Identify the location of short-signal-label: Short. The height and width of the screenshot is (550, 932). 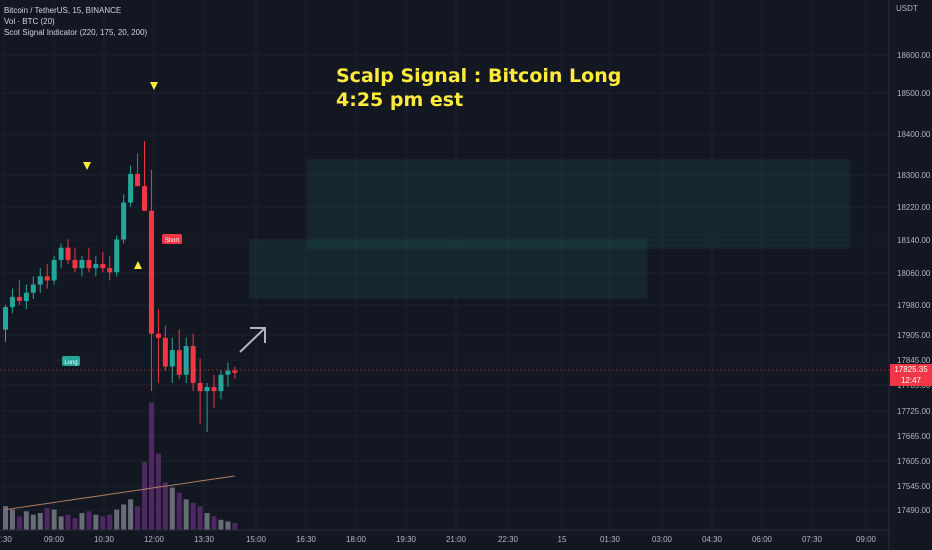
(172, 239).